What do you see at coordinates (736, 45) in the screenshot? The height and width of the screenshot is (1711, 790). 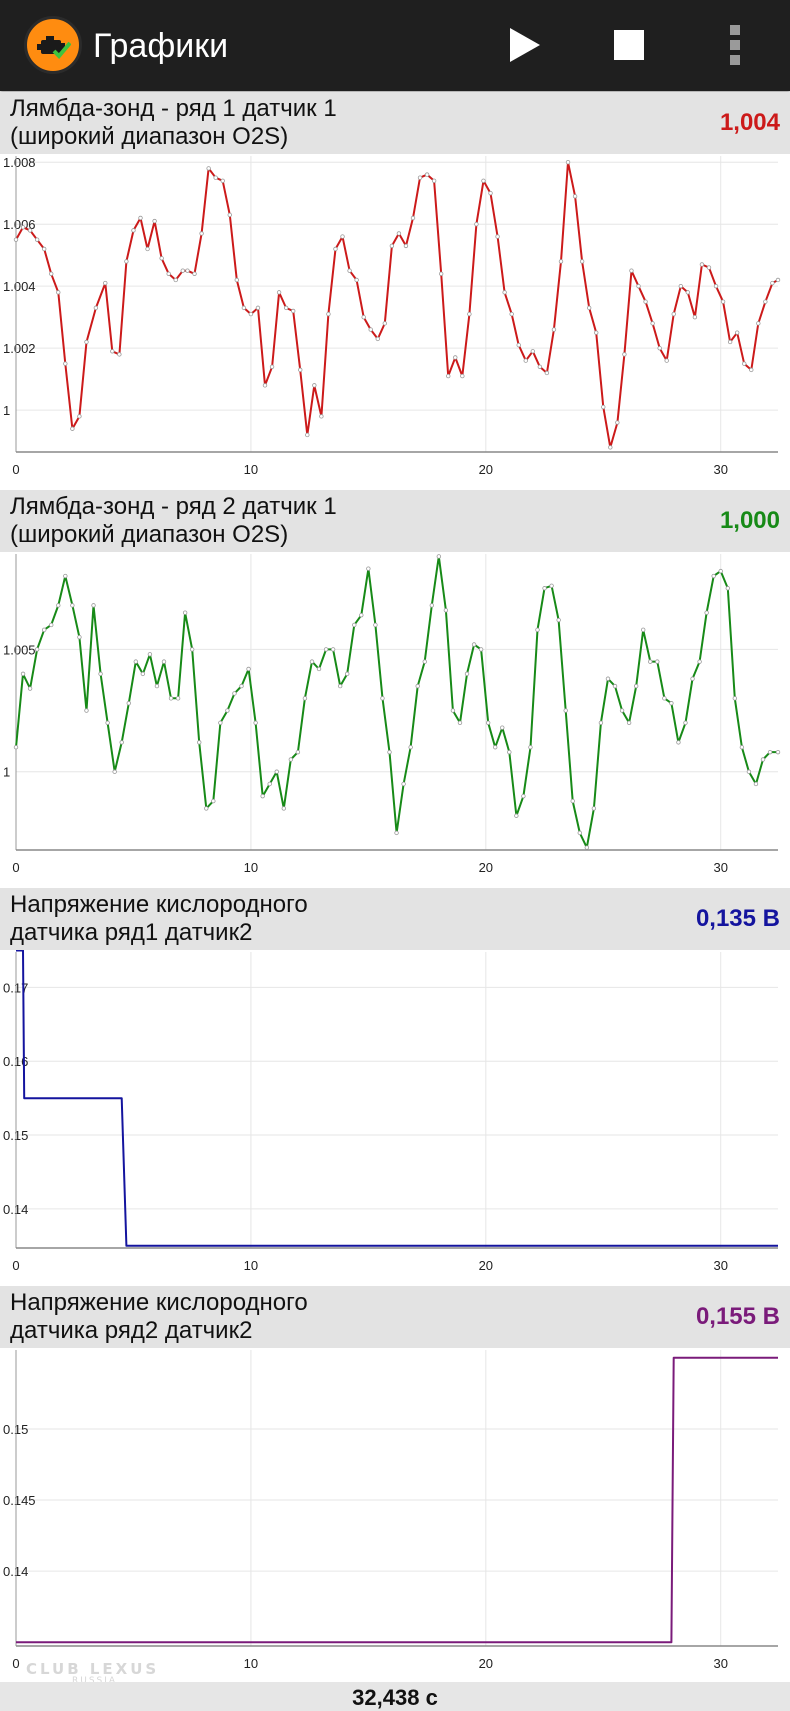 I see `overflow-menu-button` at bounding box center [736, 45].